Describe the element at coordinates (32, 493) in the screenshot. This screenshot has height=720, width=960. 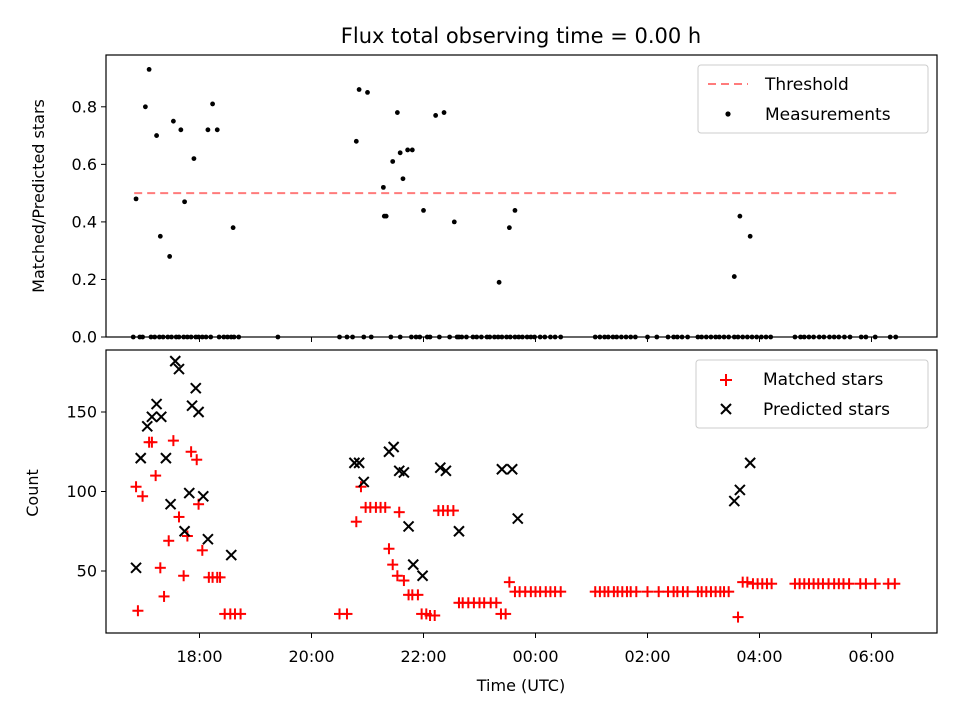
I see `bottom-y-axis-label: Count` at that location.